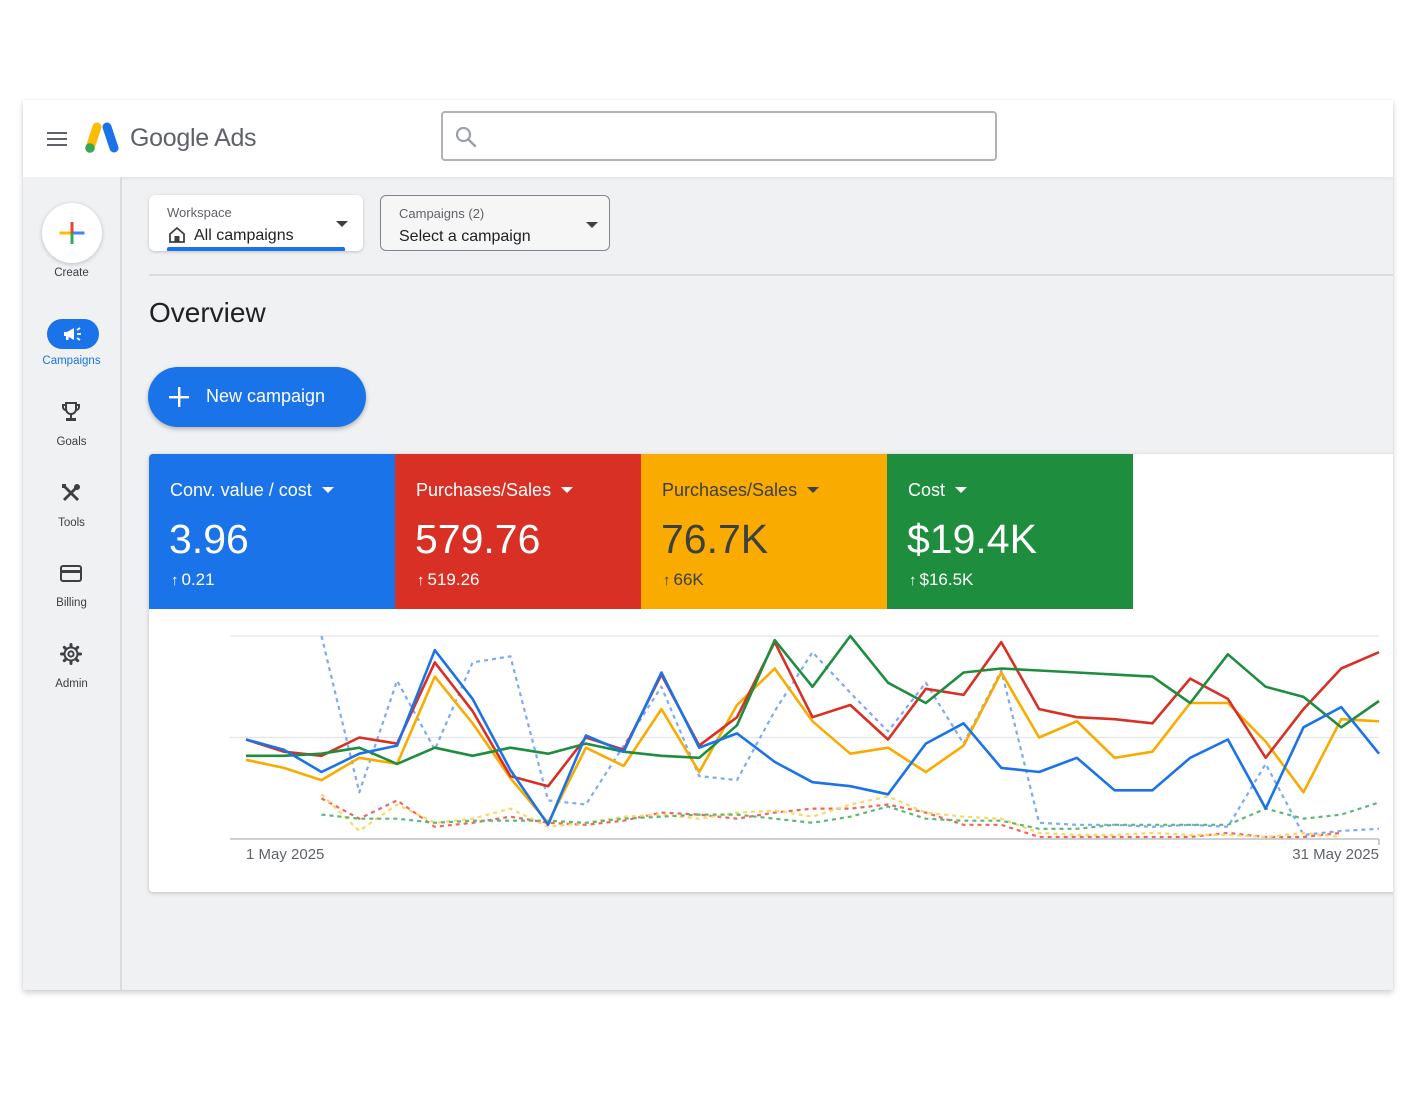 Image resolution: width=1416 pixels, height=1100 pixels. Describe the element at coordinates (285, 854) in the screenshot. I see `x-axis-start-label: 1 May 2025` at that location.